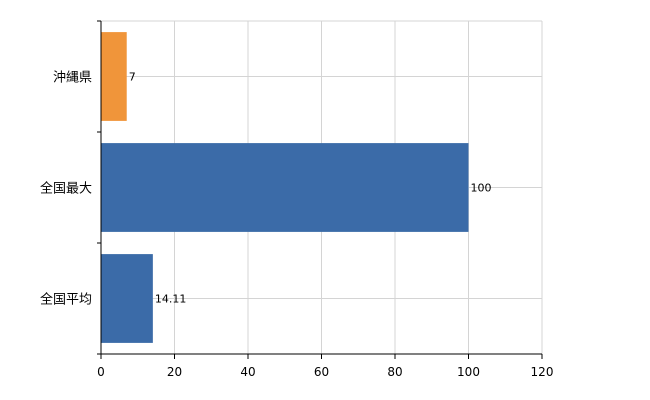  What do you see at coordinates (171, 299) in the screenshot?
I see `data-label: 14.11` at bounding box center [171, 299].